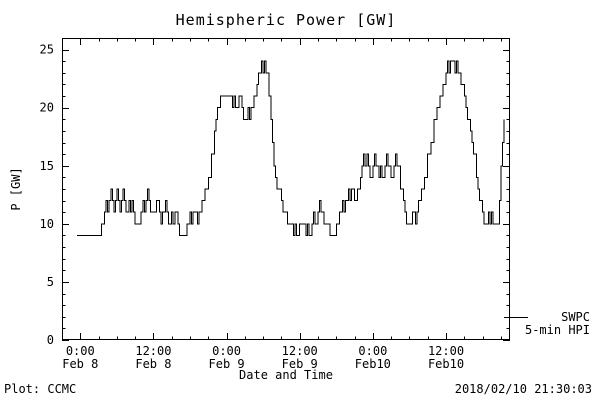  What do you see at coordinates (523, 389) in the screenshot?
I see `plot-timestamp: 2018/02/10 21:30:03` at bounding box center [523, 389].